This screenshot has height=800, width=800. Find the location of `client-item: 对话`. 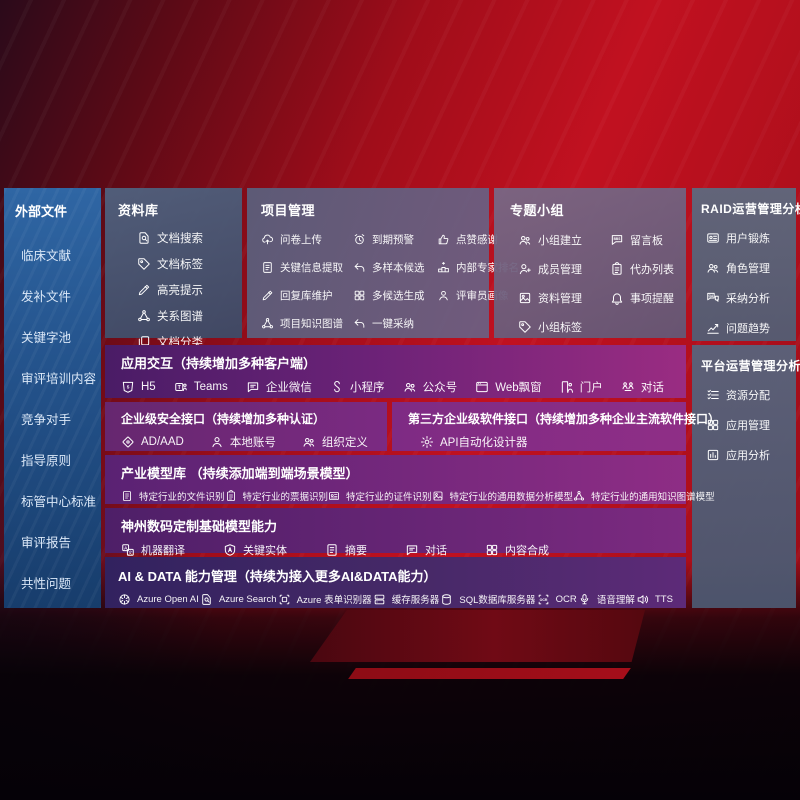

client-item: 对话 is located at coordinates (642, 387).